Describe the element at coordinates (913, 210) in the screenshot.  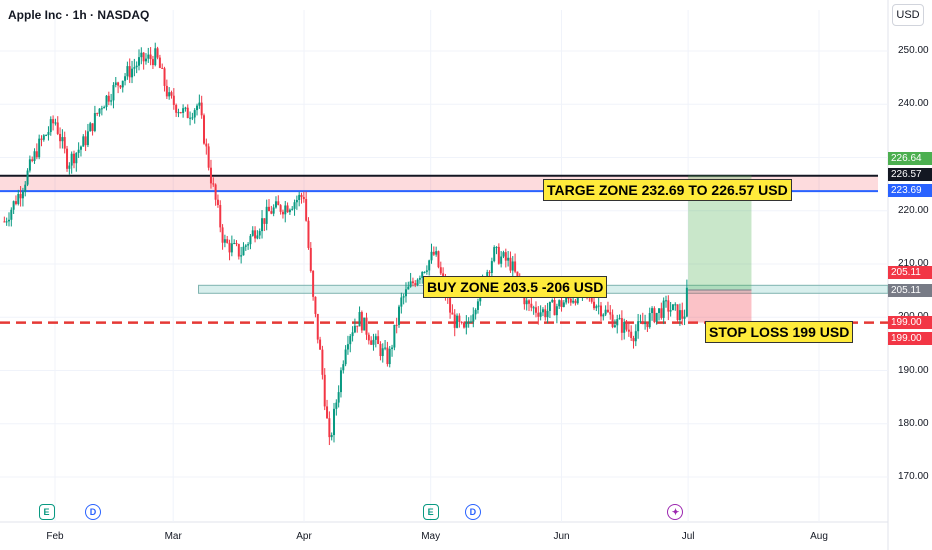
I see `y-tick-label: 220.00` at that location.